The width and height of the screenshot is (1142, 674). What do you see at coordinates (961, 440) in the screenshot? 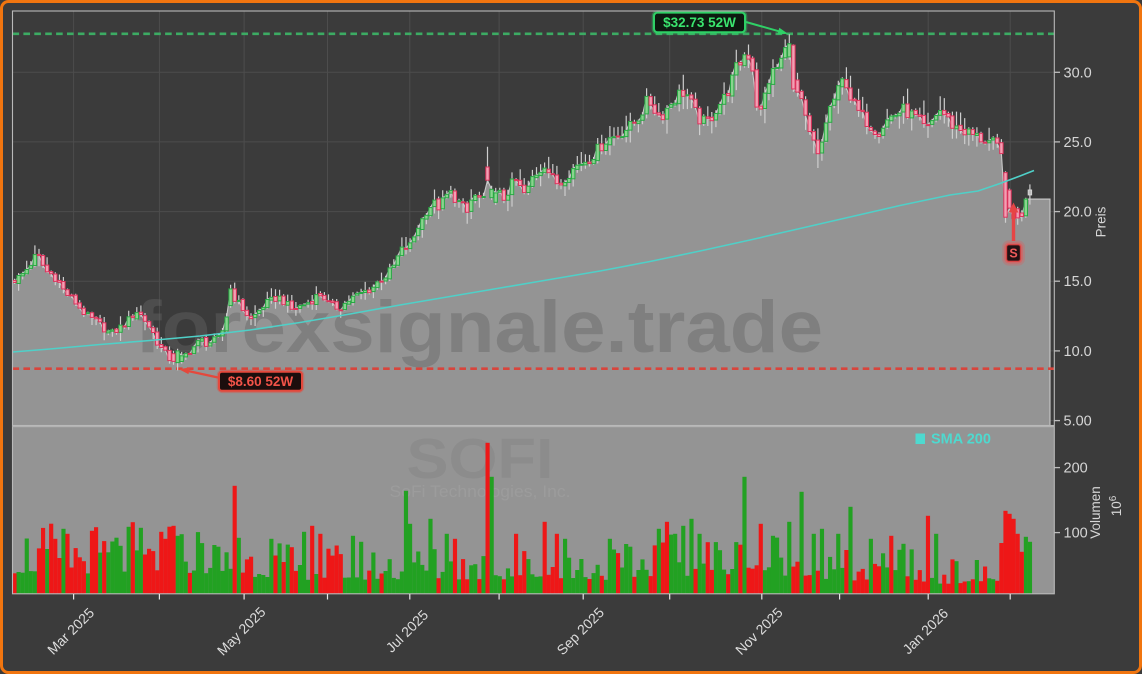
I see `svg-text: SMA 200` at bounding box center [961, 440].